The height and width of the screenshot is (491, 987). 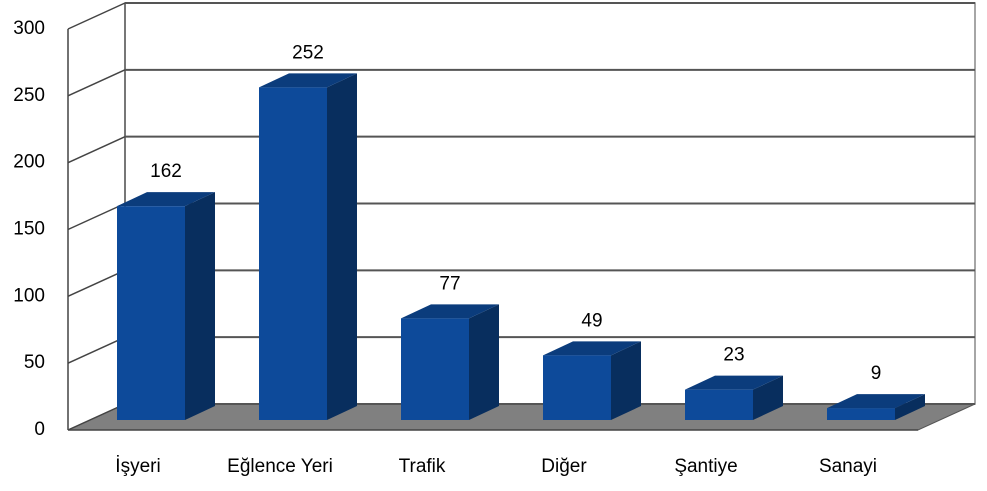 What do you see at coordinates (29, 162) in the screenshot?
I see `y-tick-label: 200` at bounding box center [29, 162].